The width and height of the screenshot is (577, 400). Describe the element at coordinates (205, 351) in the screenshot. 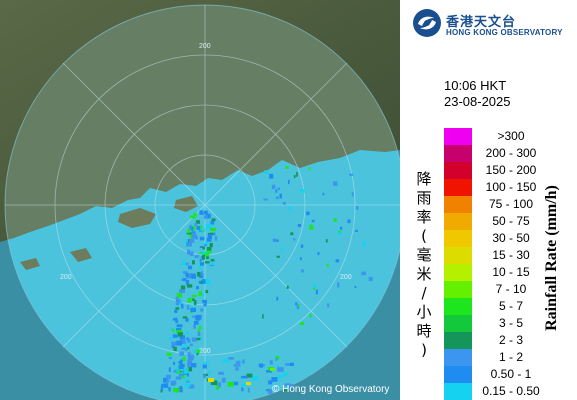

I see `range-label-south: 200` at that location.